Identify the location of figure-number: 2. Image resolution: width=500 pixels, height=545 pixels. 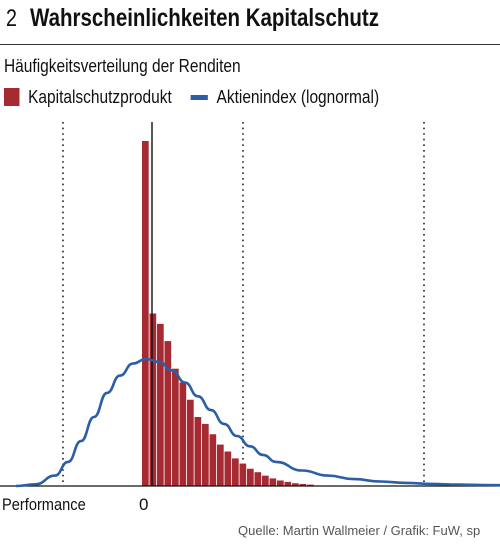
(11, 18).